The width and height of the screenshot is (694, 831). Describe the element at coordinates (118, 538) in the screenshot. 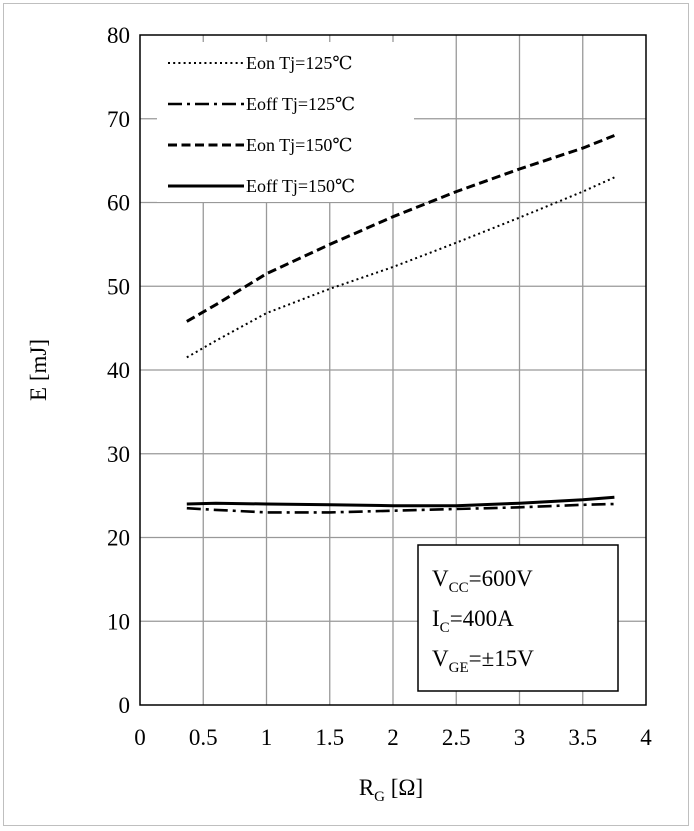

I see `y-tick-label: 20` at that location.